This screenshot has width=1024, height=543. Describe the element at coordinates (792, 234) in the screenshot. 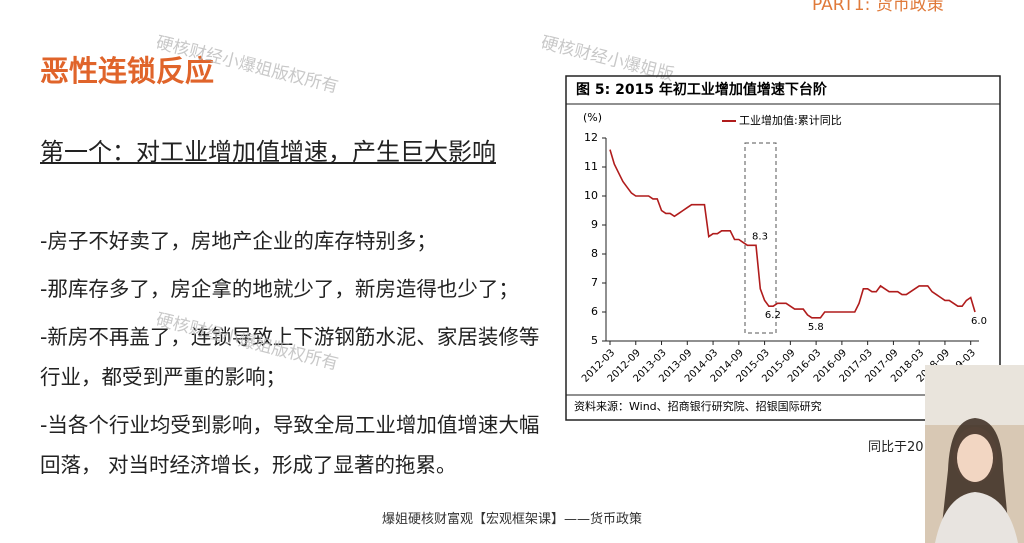

I see `series-line` at that location.